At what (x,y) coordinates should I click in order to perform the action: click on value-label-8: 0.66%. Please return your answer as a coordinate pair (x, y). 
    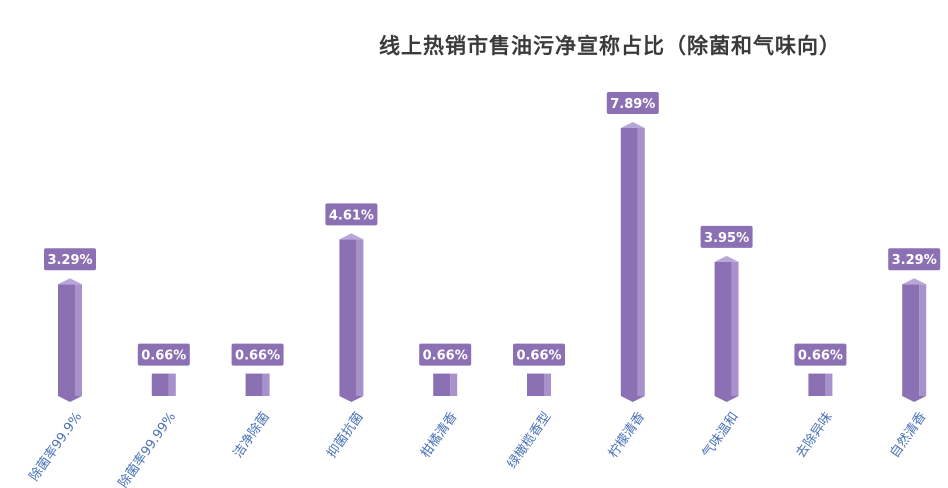
    Looking at the image, I should click on (820, 356).